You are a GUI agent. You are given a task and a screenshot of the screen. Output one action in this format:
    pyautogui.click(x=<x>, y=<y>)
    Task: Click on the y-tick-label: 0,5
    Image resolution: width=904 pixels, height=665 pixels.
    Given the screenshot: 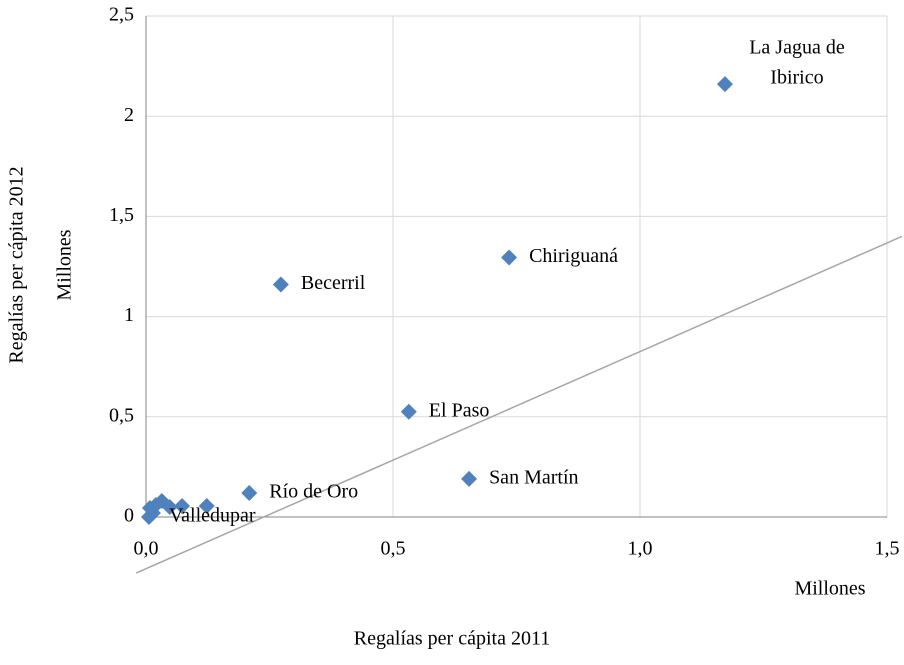 What is the action you would take?
    pyautogui.click(x=121, y=415)
    